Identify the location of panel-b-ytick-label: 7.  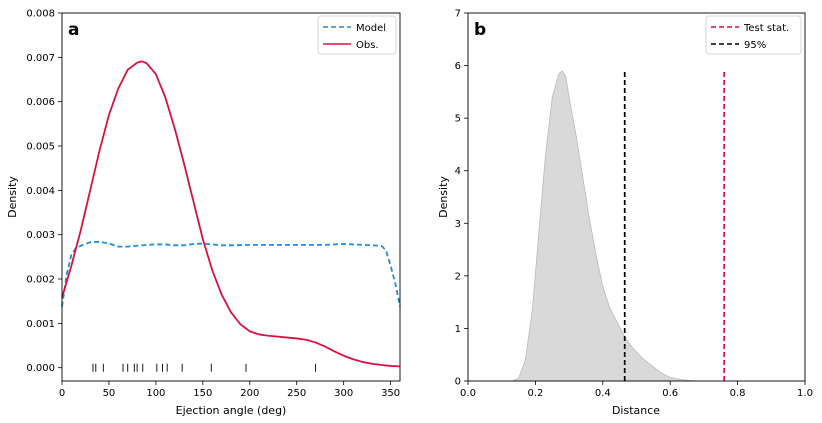
(458, 14).